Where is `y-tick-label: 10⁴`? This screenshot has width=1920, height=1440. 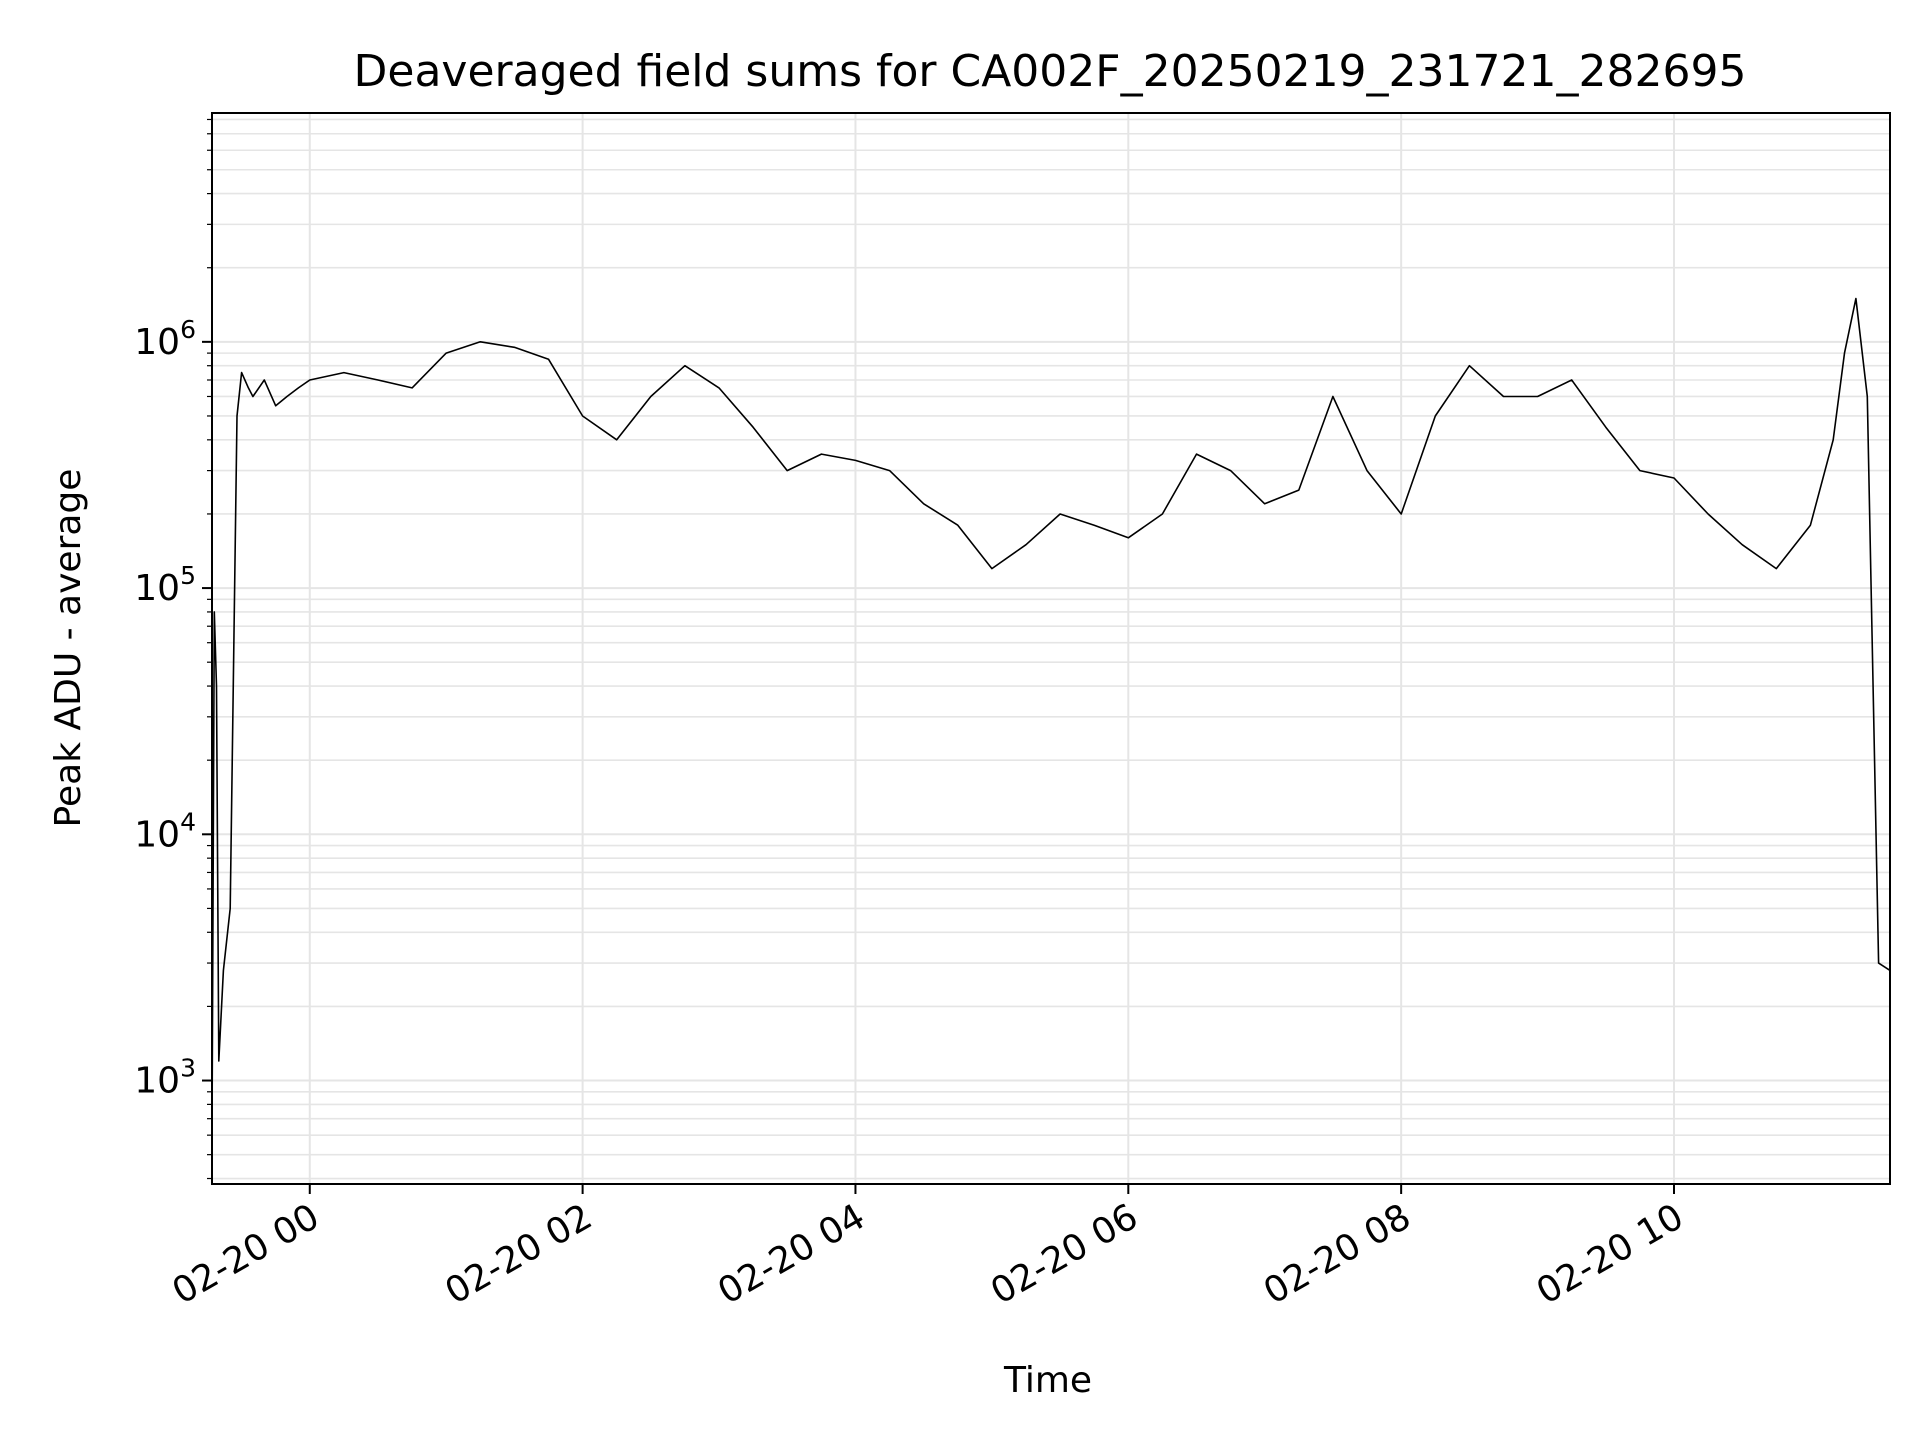 y-tick-label: 10⁴ is located at coordinates (165, 831).